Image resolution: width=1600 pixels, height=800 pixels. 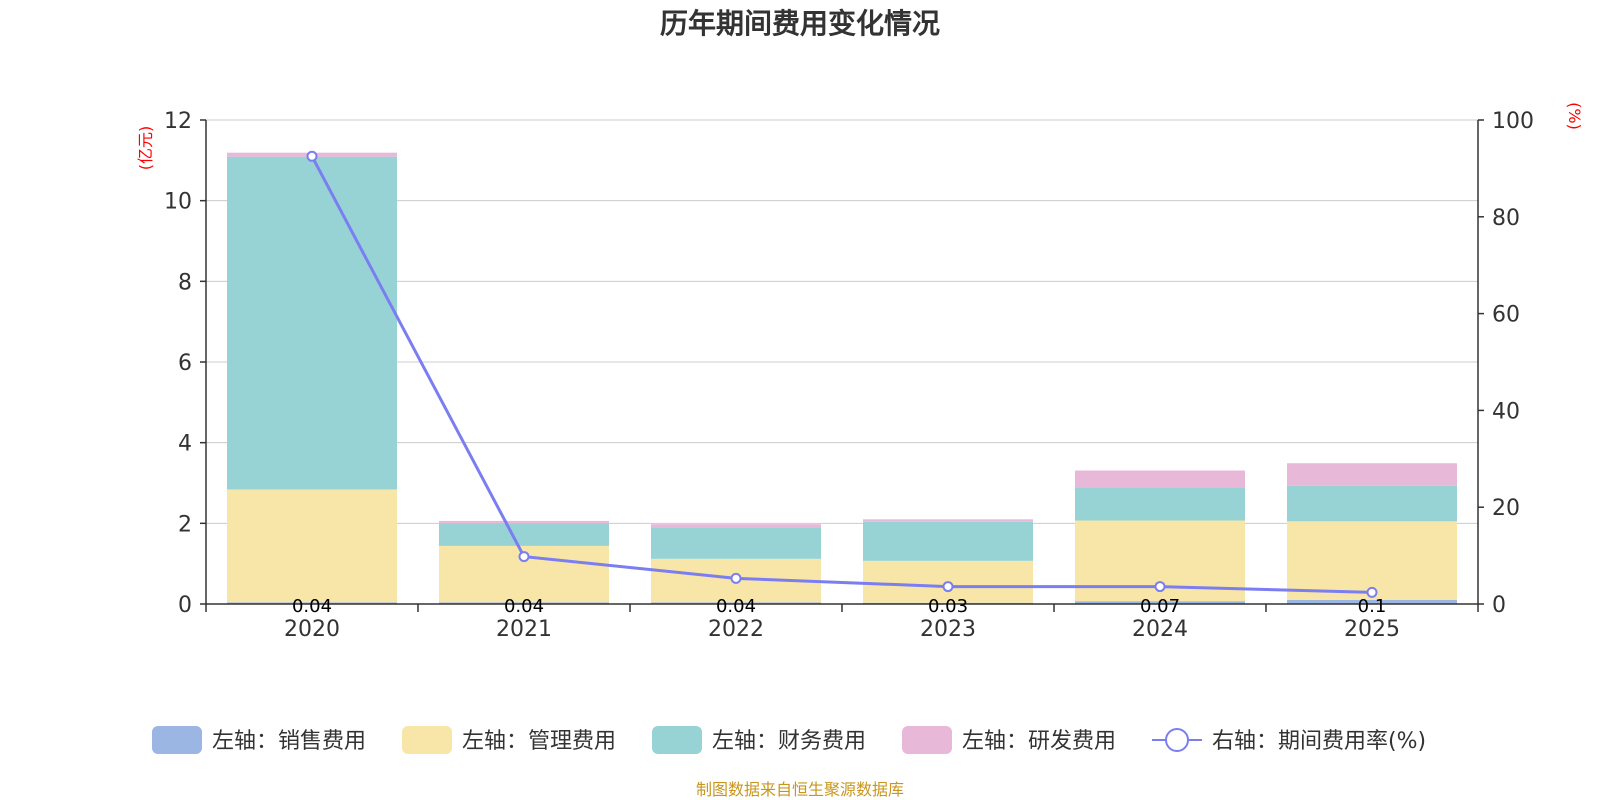 What do you see at coordinates (539, 741) in the screenshot?
I see `legend-label-2: 左轴：管理费用` at bounding box center [539, 741].